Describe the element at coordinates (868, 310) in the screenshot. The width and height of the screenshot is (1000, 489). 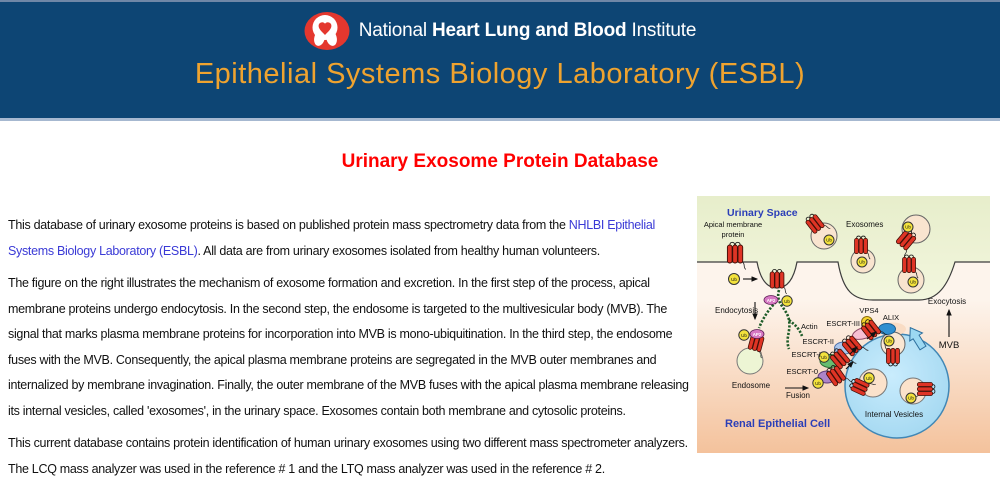
I see `vps4-label: VPS4` at that location.